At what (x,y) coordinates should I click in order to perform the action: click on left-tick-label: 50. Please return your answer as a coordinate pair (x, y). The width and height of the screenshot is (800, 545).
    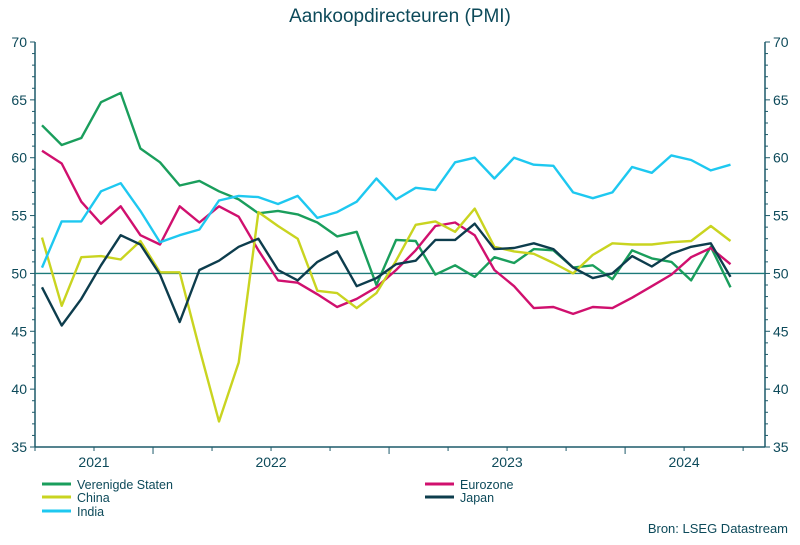
    Looking at the image, I should click on (19, 273).